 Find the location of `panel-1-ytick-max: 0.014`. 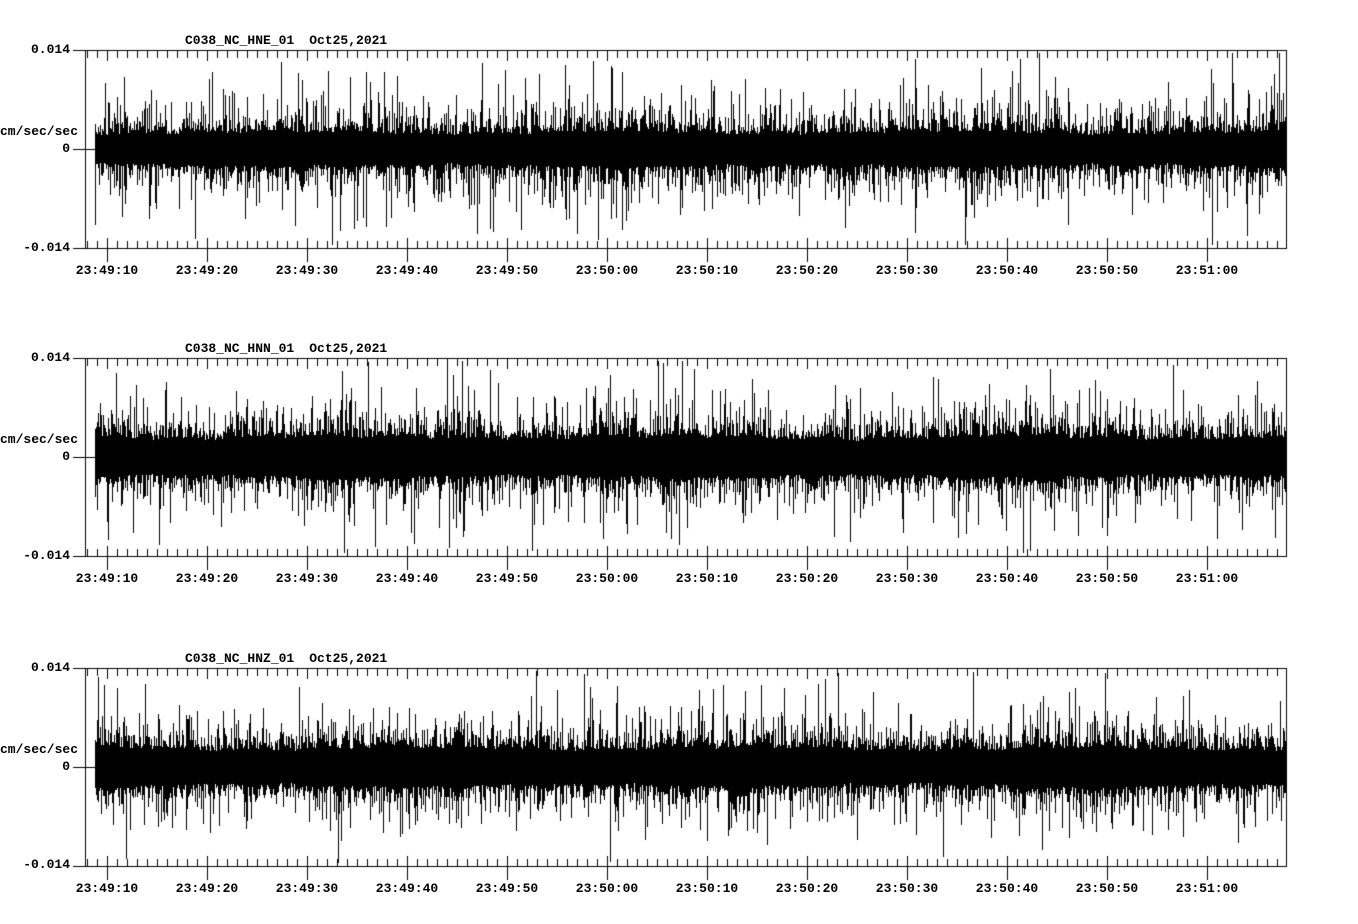

panel-1-ytick-max: 0.014 is located at coordinates (50, 49).